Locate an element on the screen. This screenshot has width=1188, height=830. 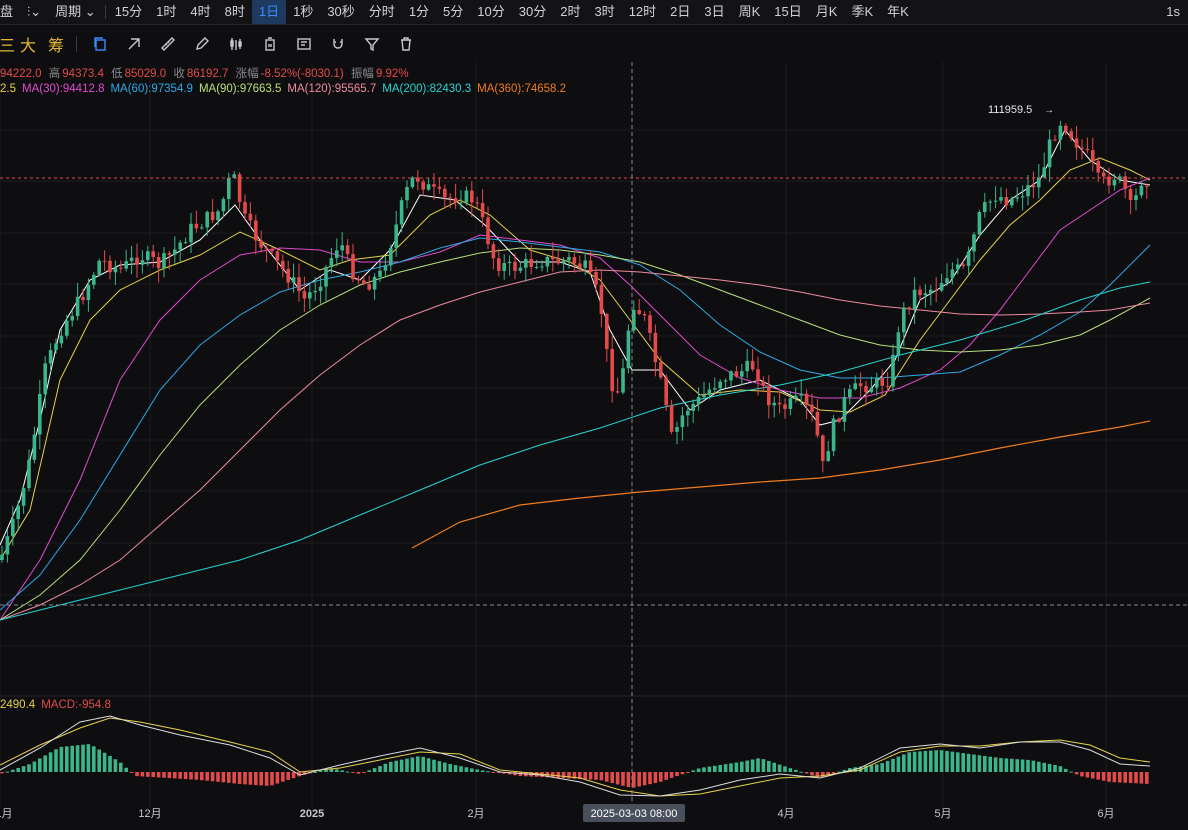
period-18: 3日 is located at coordinates (714, 11).